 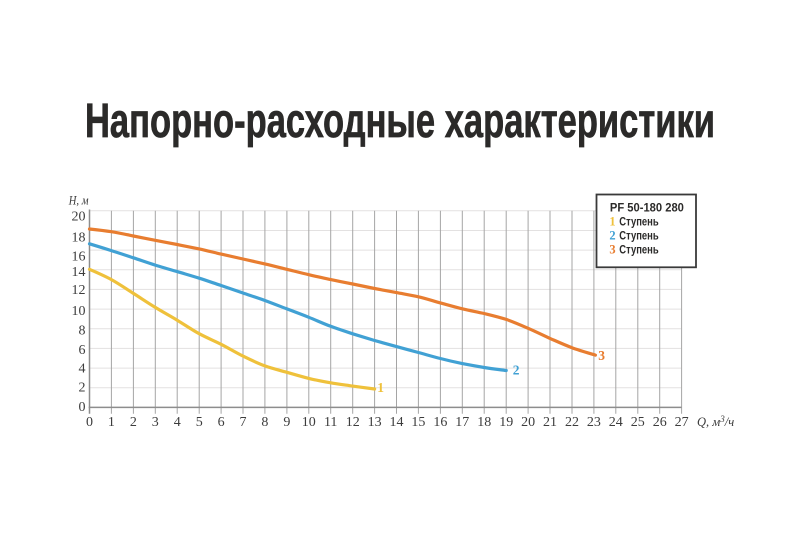 What do you see at coordinates (660, 422) in the screenshot?
I see `svg-text: 26` at bounding box center [660, 422].